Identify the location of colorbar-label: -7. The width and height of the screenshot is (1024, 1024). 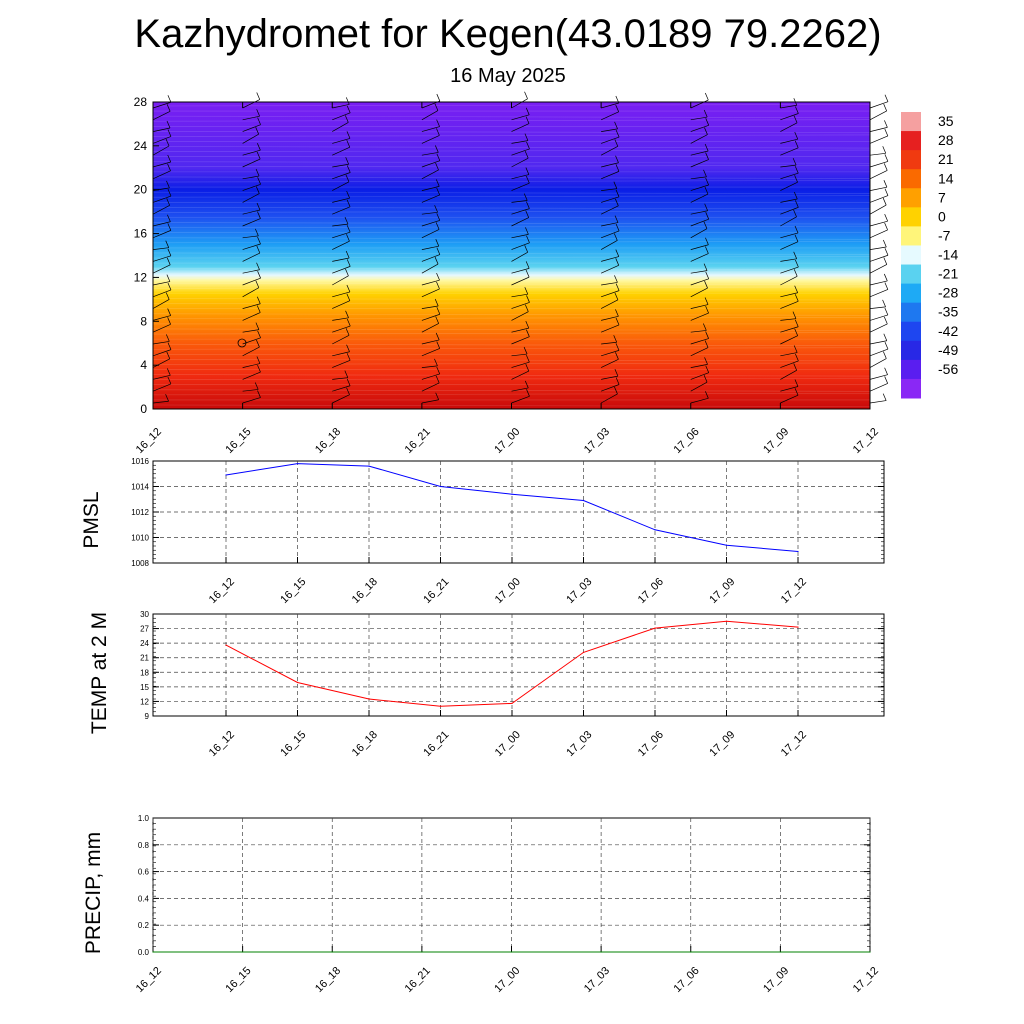
(944, 235).